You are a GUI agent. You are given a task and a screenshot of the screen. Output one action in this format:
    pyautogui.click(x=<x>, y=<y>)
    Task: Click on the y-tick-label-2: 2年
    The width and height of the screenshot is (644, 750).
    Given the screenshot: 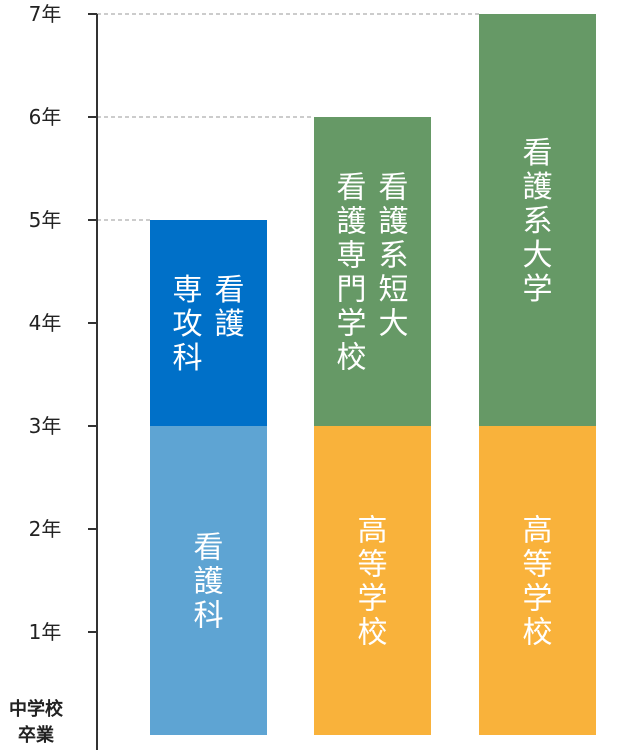 What is the action you would take?
    pyautogui.click(x=45, y=529)
    